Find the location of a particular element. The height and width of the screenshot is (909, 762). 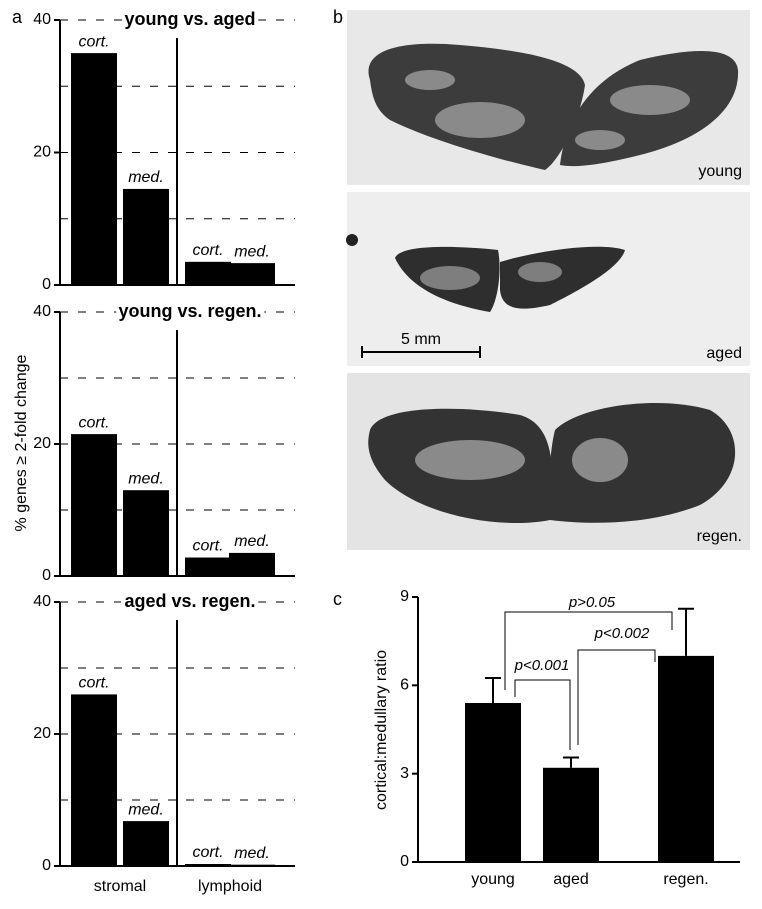

significance-label: p<0.002 is located at coordinates (622, 633).